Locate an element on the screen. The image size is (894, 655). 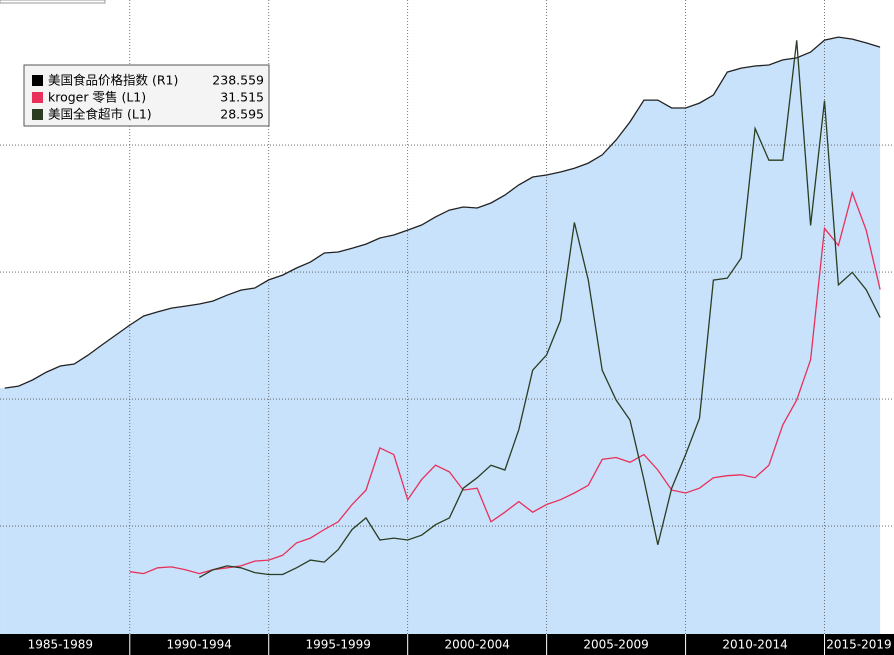
x-tick-label: 1990-1994 is located at coordinates (199, 645).